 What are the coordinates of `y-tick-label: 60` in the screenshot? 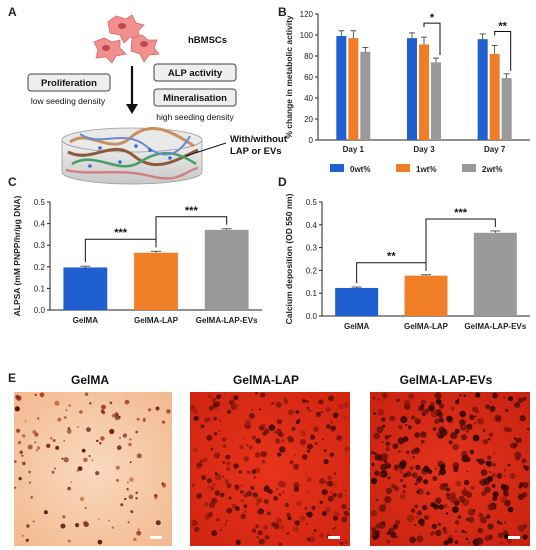 It's located at (308, 77).